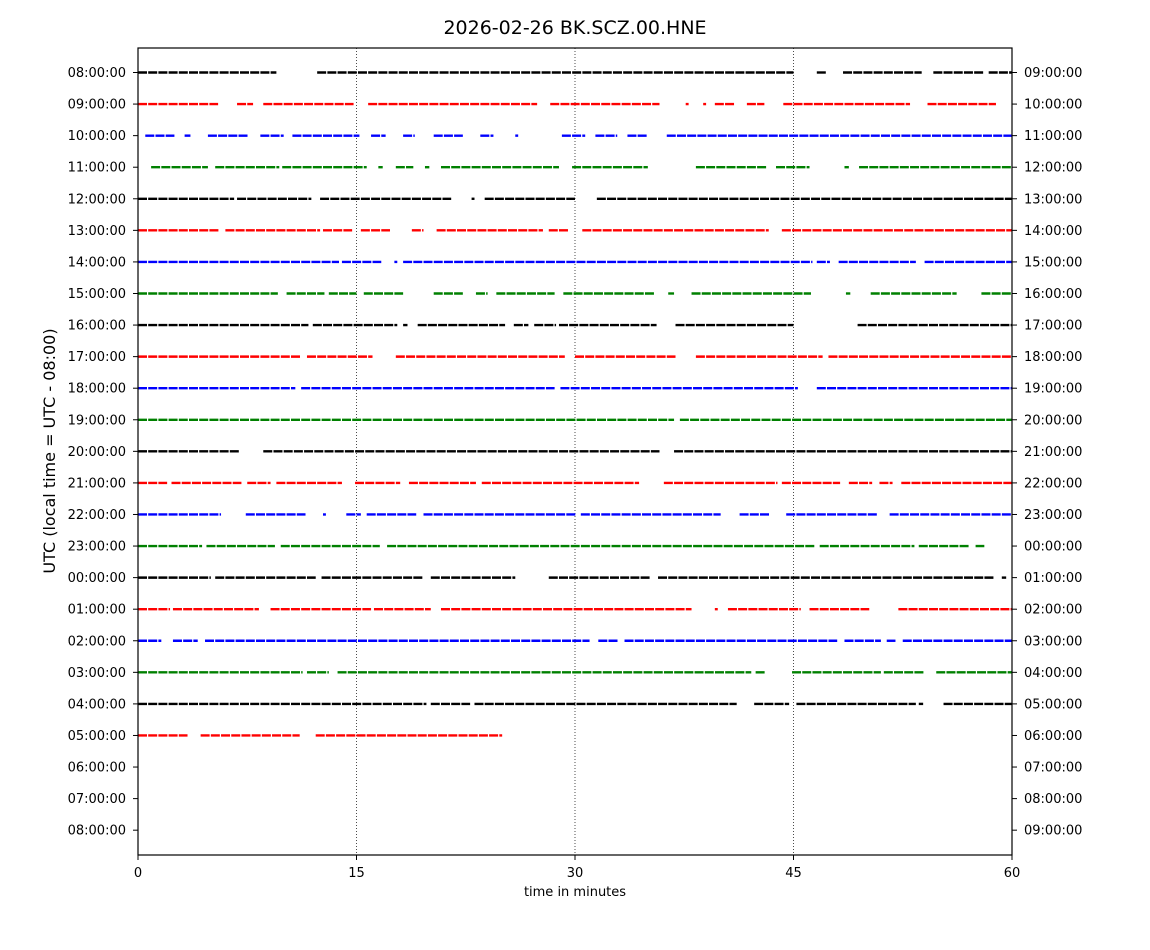 The width and height of the screenshot is (1150, 950). What do you see at coordinates (97, 547) in the screenshot?
I see `y-tick-label-left: 23:00:00` at bounding box center [97, 547].